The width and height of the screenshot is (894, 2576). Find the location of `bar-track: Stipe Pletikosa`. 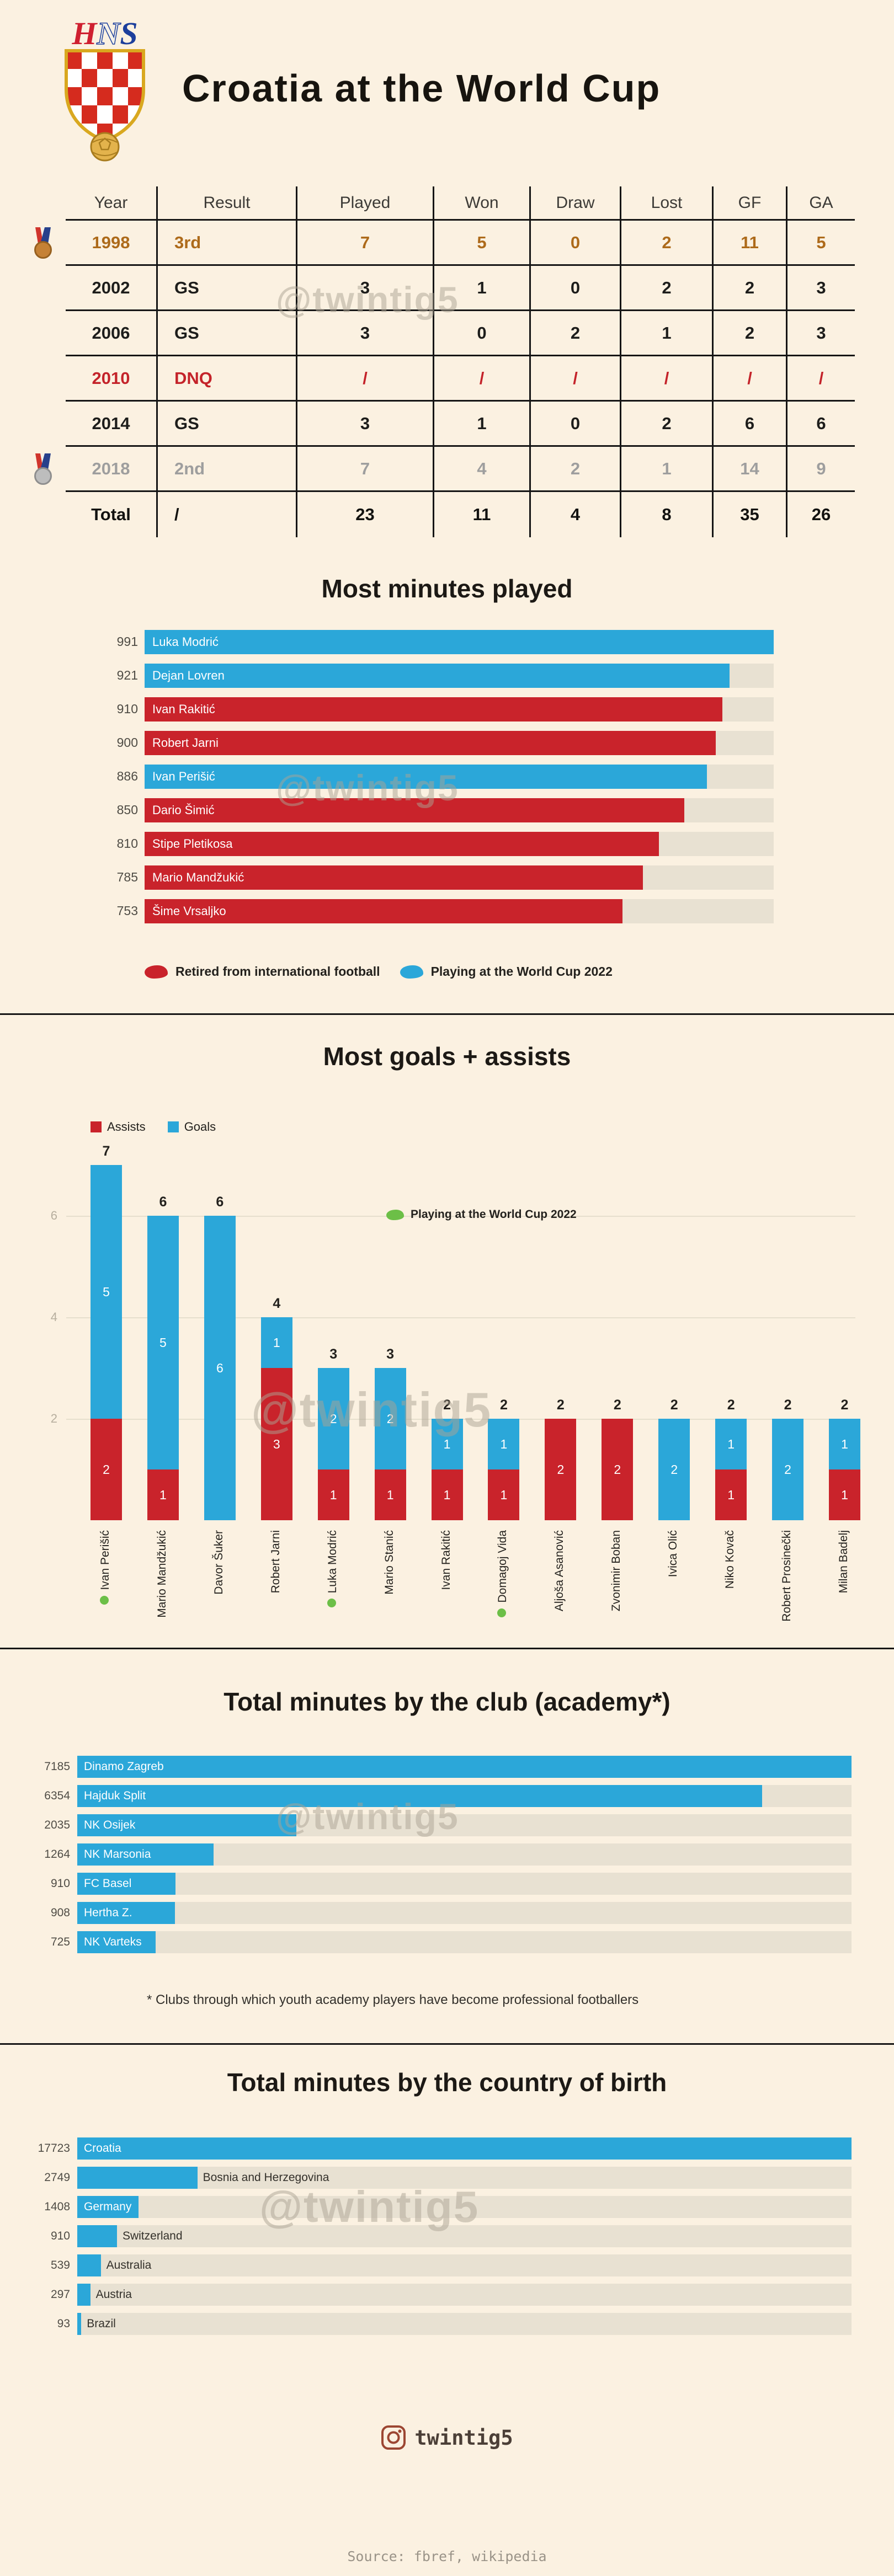

bar-track: Stipe Pletikosa is located at coordinates (459, 843).